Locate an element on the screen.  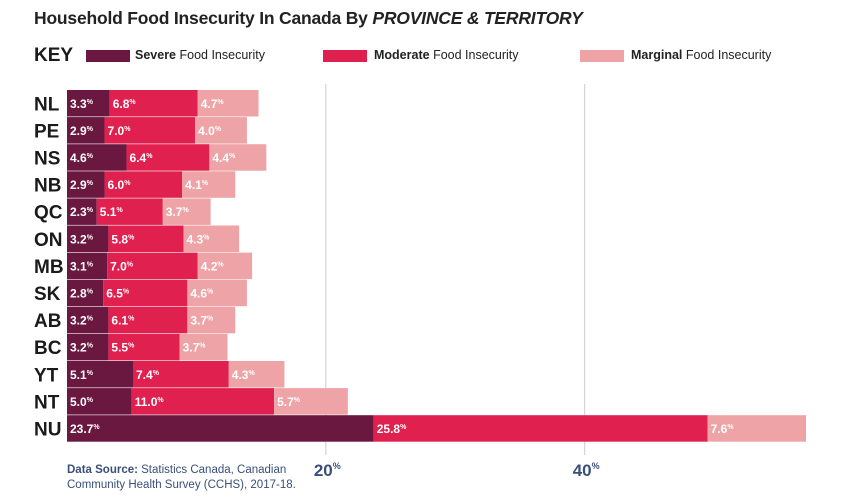
bar-mb-marginal is located at coordinates (225, 266).